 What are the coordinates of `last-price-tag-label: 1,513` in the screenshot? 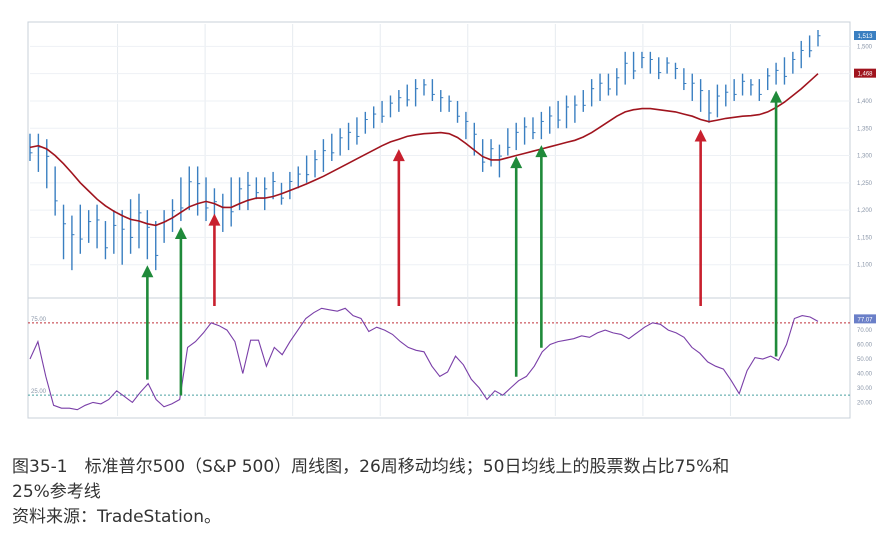 It's located at (865, 37).